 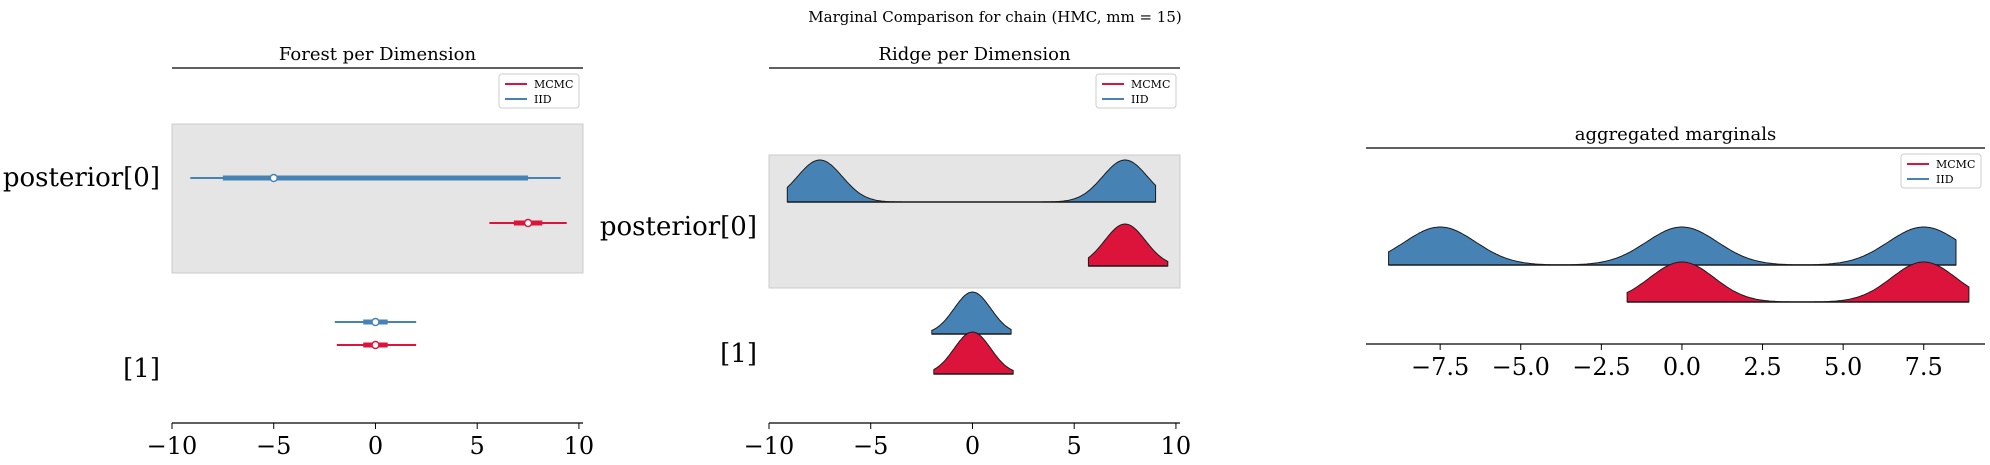 What do you see at coordinates (974, 54) in the screenshot?
I see `panel-title: Ridge per Dimension` at bounding box center [974, 54].